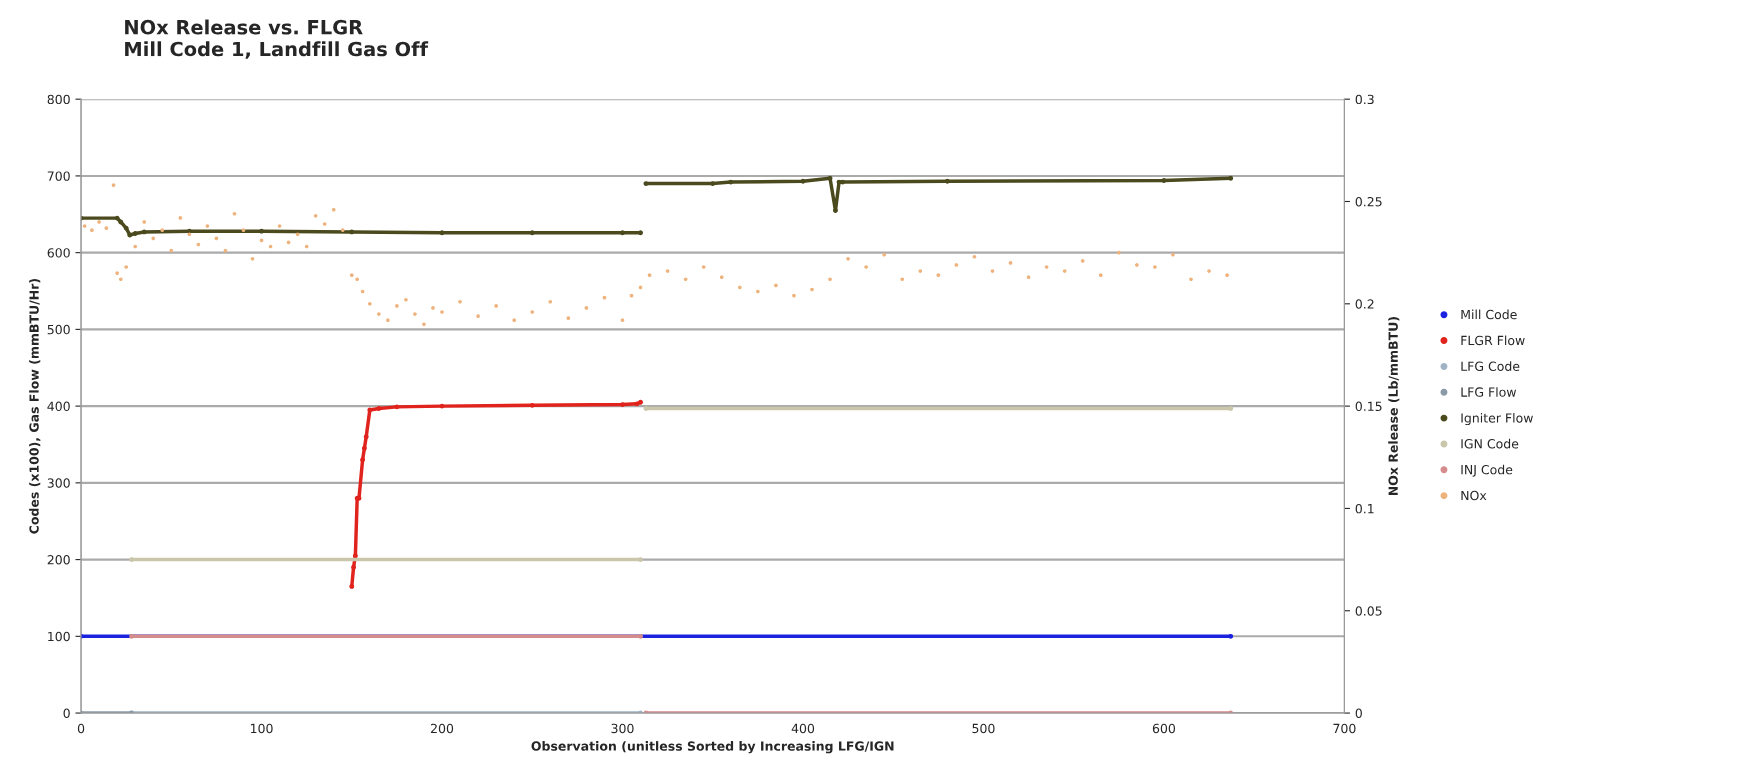 The image size is (1762, 781). Describe the element at coordinates (1487, 470) in the screenshot. I see `legend-label: INJ Code` at that location.